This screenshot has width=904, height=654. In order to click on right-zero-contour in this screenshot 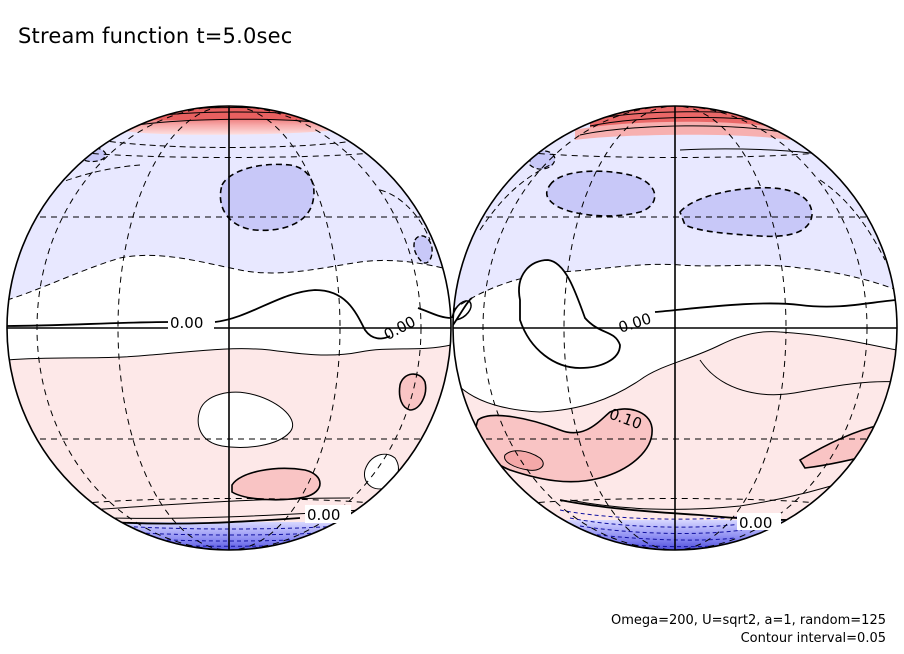, I will do `click(775, 306)`.